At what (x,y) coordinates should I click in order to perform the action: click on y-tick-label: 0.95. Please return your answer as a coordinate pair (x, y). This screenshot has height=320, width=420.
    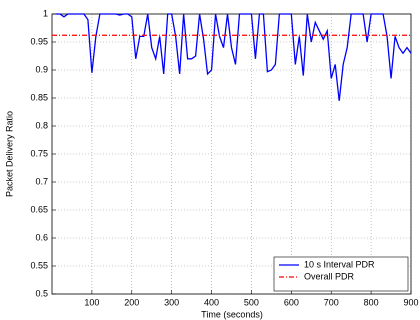
    Looking at the image, I should click on (39, 41).